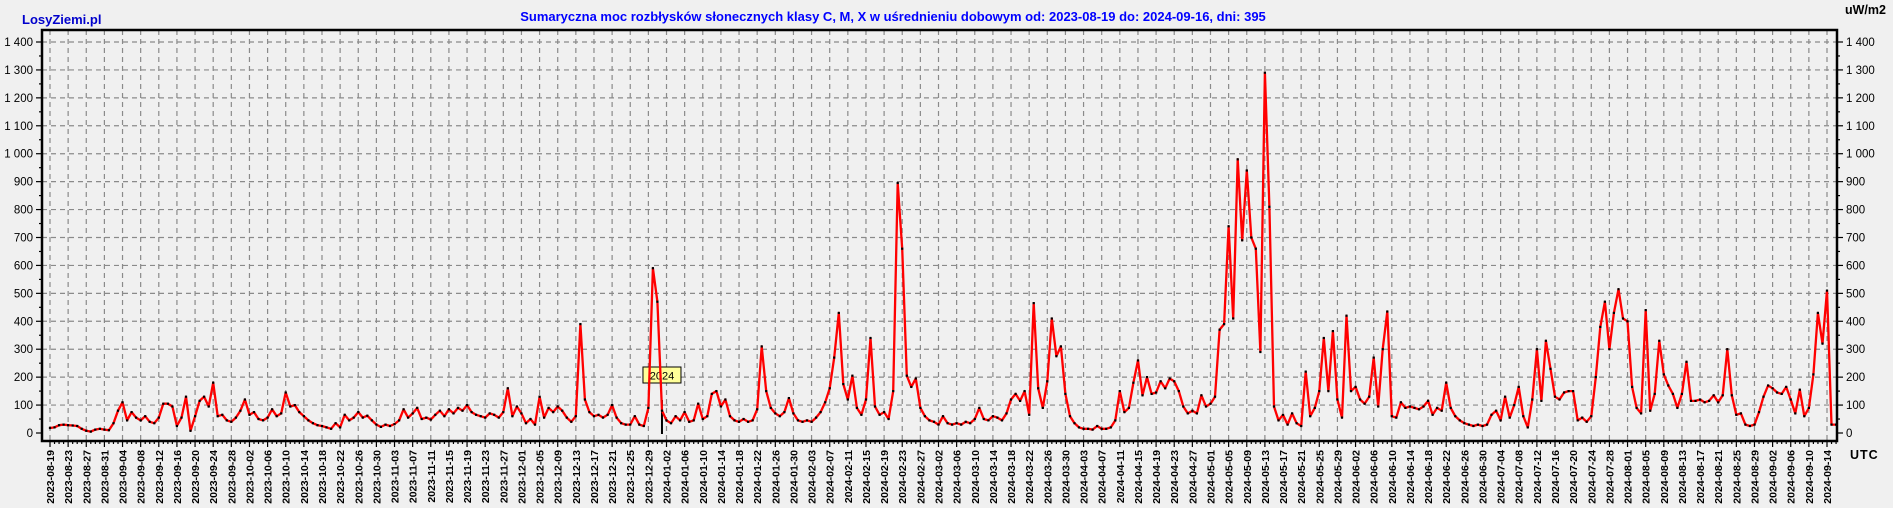 The width and height of the screenshot is (1893, 508). What do you see at coordinates (1211, 477) in the screenshot?
I see `svg-text: 2024-05-01` at bounding box center [1211, 477].